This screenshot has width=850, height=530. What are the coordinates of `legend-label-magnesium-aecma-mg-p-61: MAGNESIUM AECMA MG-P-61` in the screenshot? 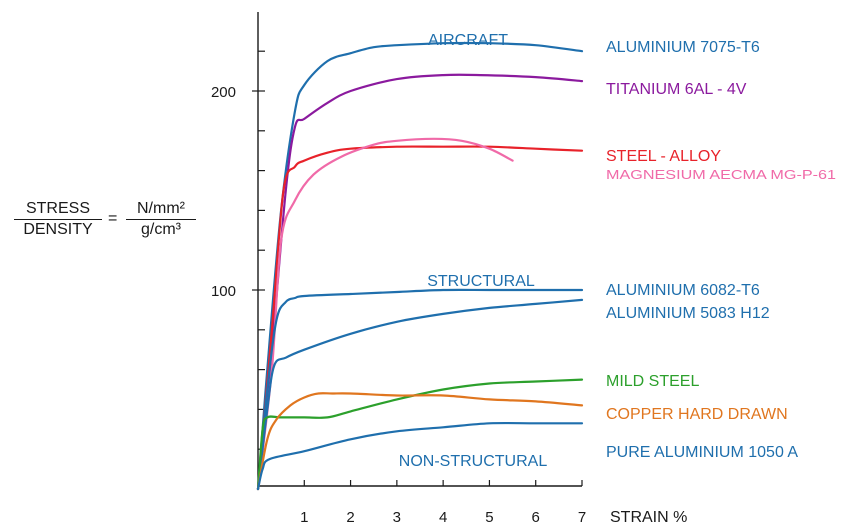 It's located at (721, 174).